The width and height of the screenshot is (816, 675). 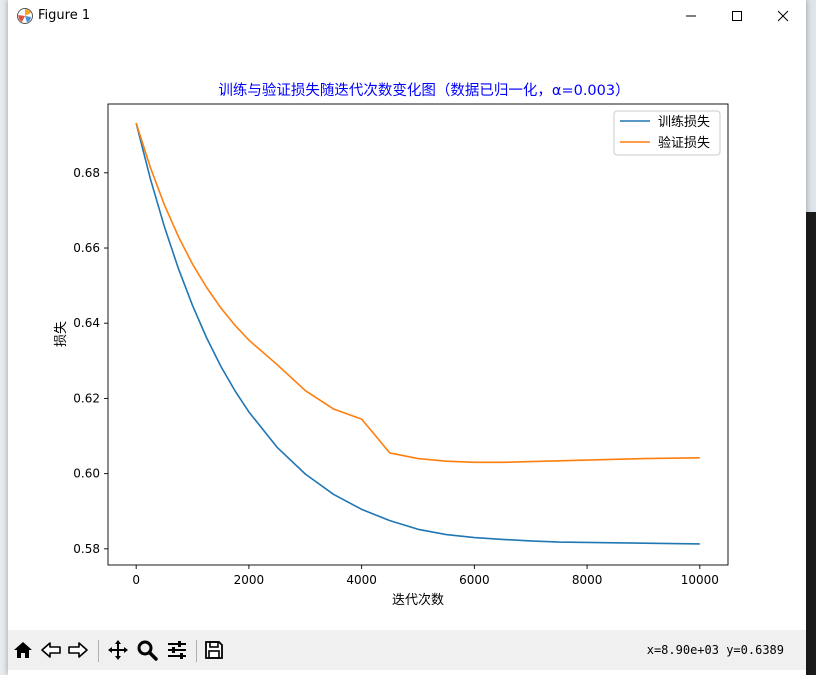 I want to click on zoom-icon, so click(x=147, y=650).